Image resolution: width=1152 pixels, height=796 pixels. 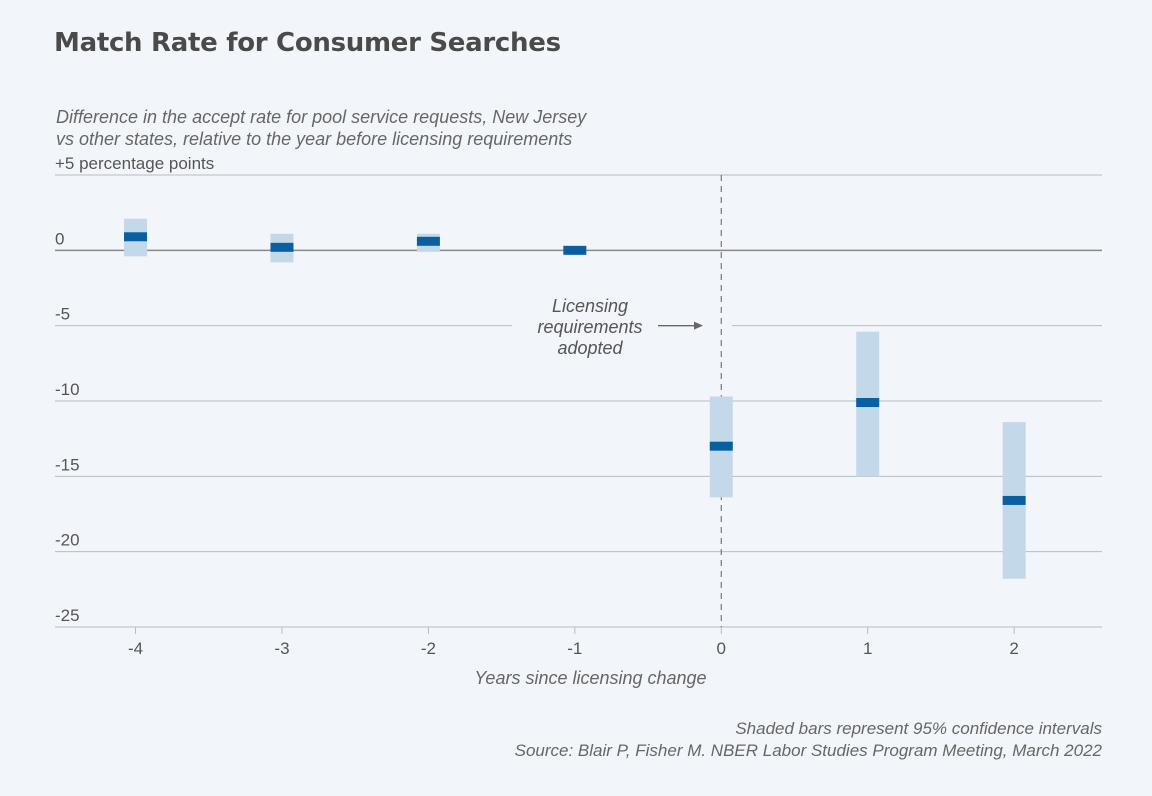 I want to click on x-tick-label: 1, so click(x=867, y=648).